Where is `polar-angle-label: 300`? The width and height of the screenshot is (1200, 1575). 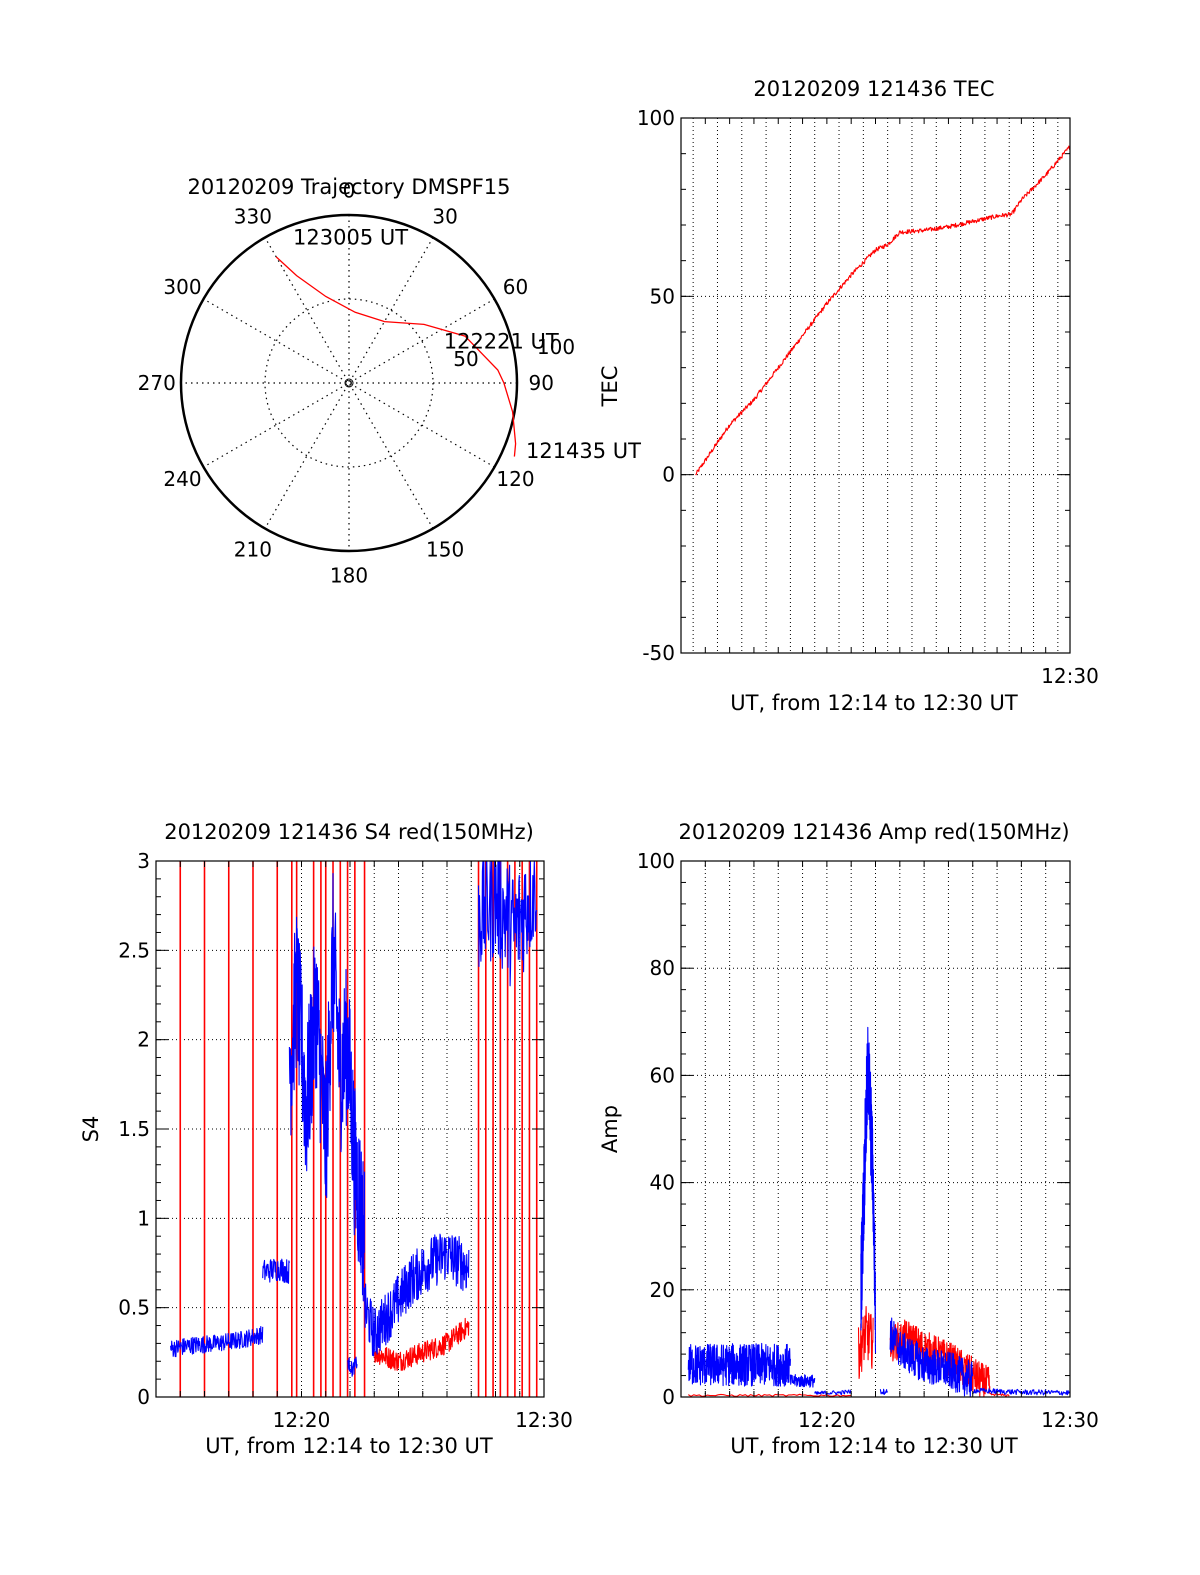 polar-angle-label: 300 is located at coordinates (182, 287).